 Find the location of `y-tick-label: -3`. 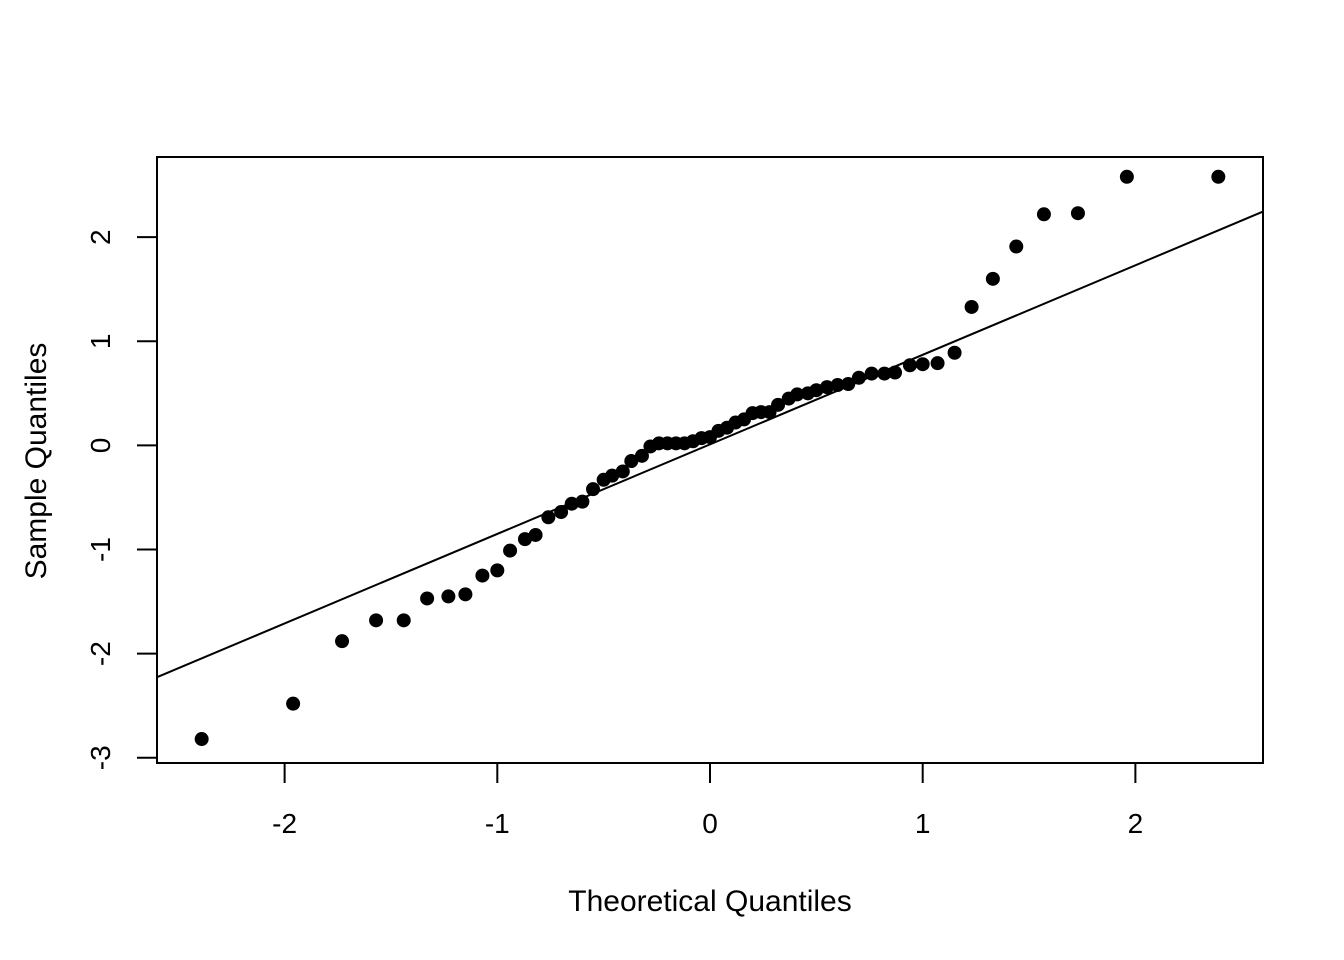

y-tick-label: -3 is located at coordinates (100, 757).